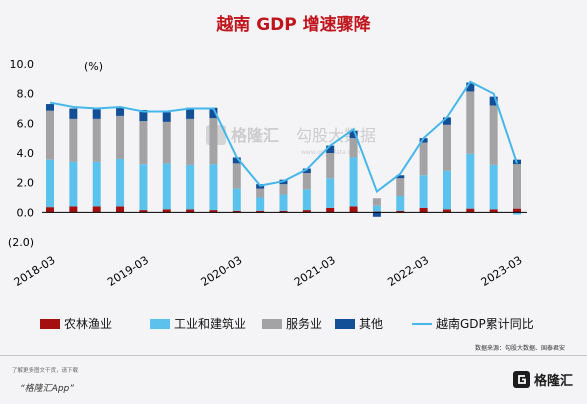  Describe the element at coordinates (371, 324) in the screenshot. I see `legend-label-other: 其他` at that location.